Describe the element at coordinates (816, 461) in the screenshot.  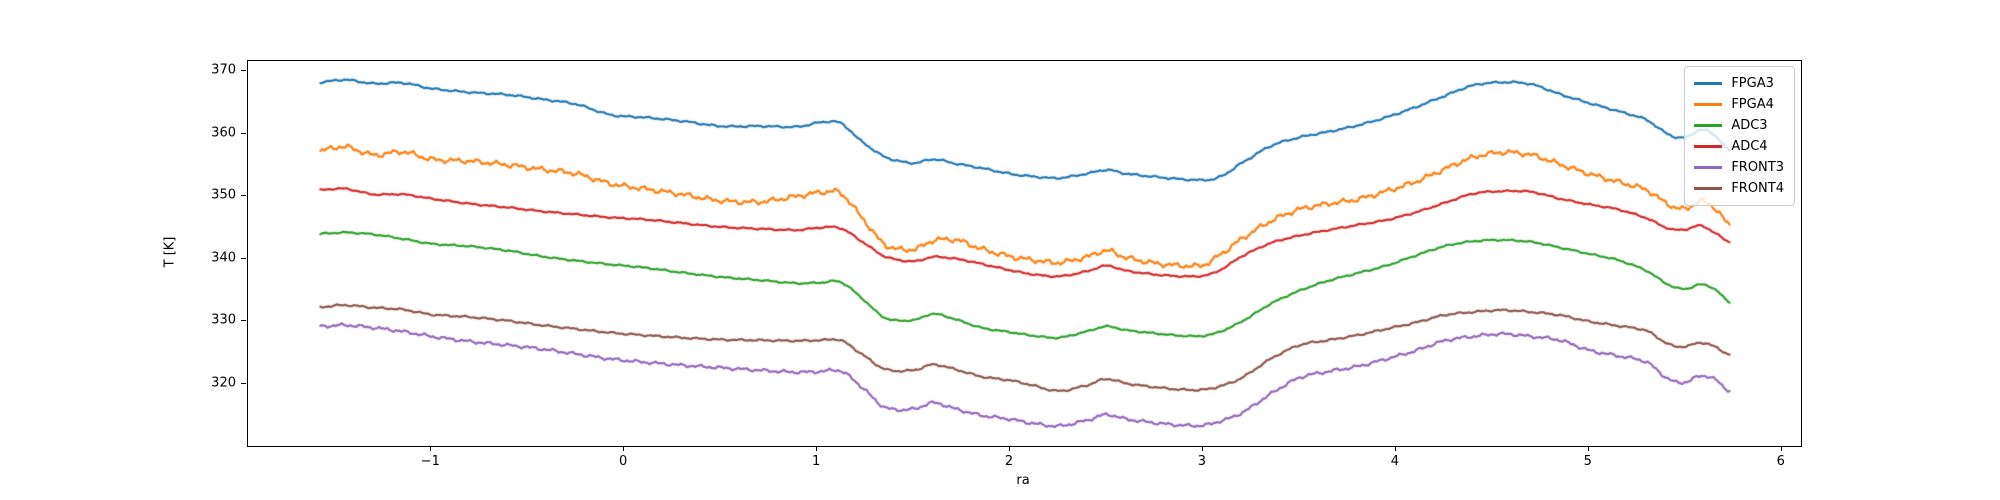
I see `x-axis-tick-label: 1` at that location.